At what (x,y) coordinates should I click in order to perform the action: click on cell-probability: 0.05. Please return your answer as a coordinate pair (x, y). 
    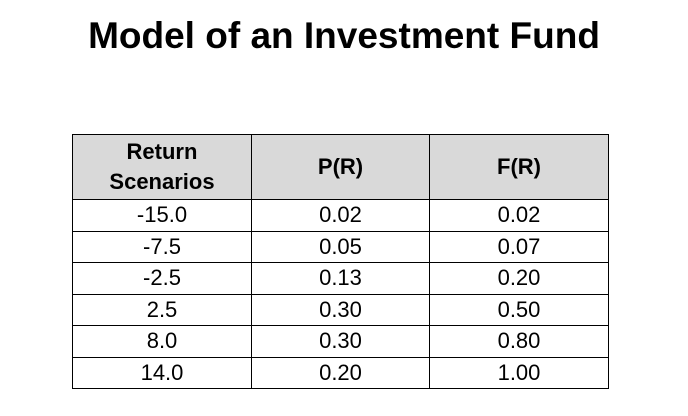
    Looking at the image, I should click on (340, 246).